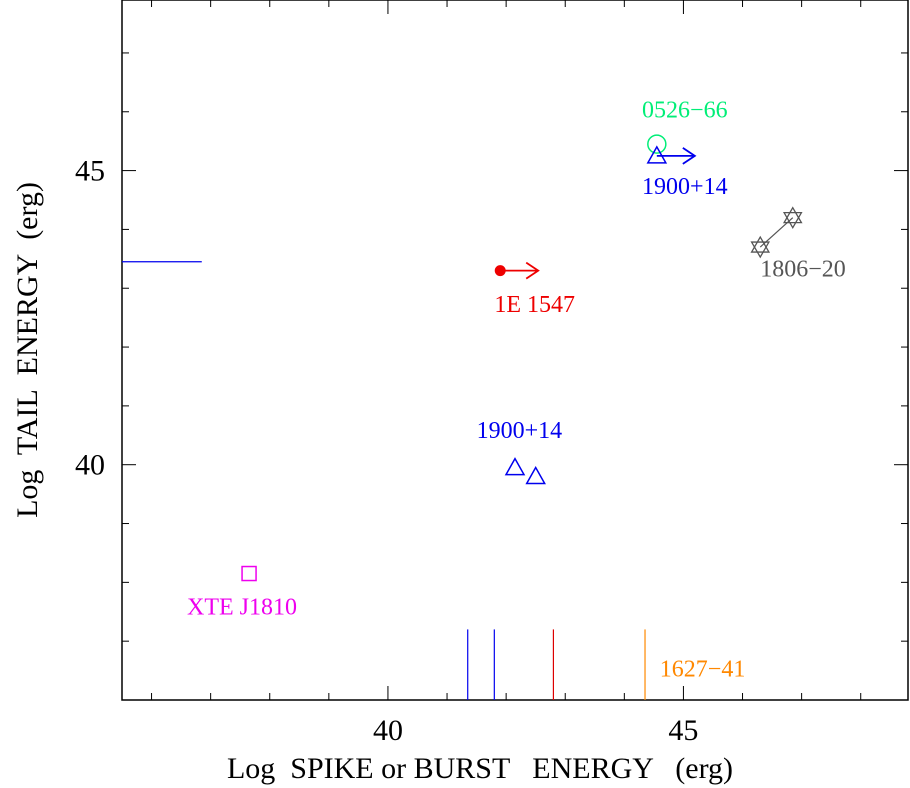 The height and width of the screenshot is (788, 910). Describe the element at coordinates (480, 768) in the screenshot. I see `x-axis-label: Log SPIKE or BURST ENERGY (erg)` at that location.